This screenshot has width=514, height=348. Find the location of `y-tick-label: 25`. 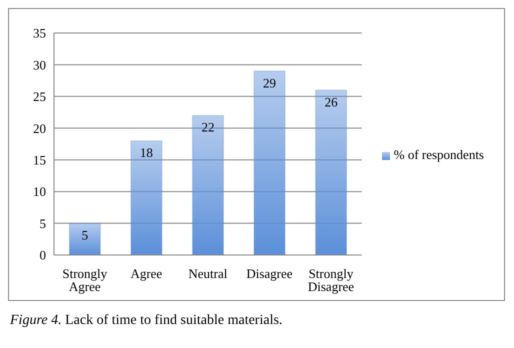

y-tick-label: 25 is located at coordinates (39, 96).